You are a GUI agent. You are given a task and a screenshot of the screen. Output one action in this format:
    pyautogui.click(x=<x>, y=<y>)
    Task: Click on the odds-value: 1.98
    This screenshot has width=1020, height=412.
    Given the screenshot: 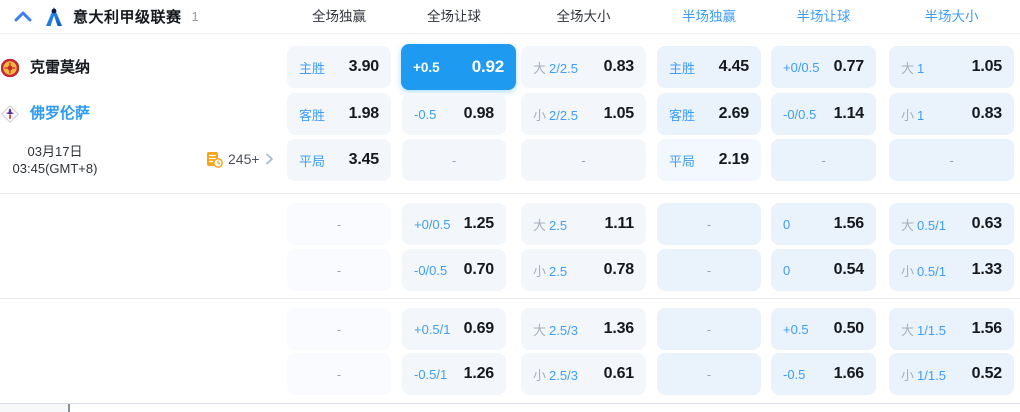 What is the action you would take?
    pyautogui.click(x=364, y=113)
    